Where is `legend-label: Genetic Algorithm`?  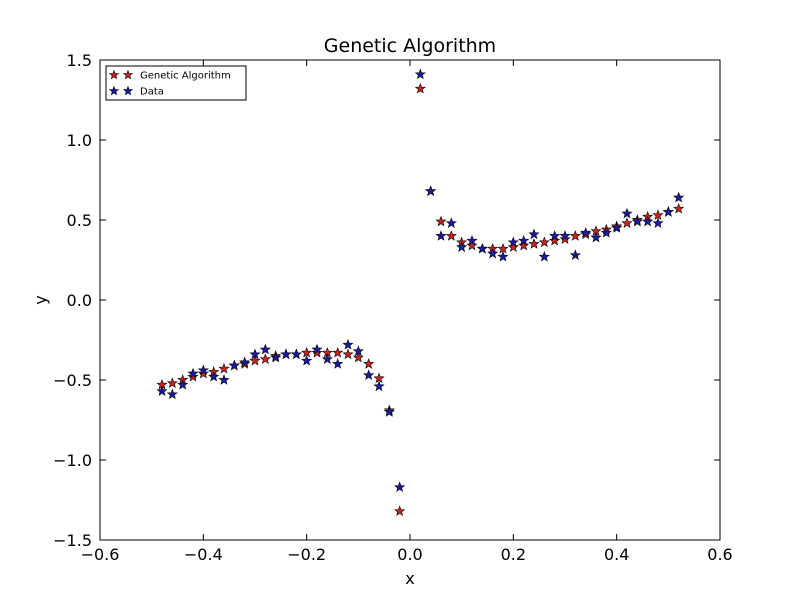
legend-label: Genetic Algorithm is located at coordinates (185, 76).